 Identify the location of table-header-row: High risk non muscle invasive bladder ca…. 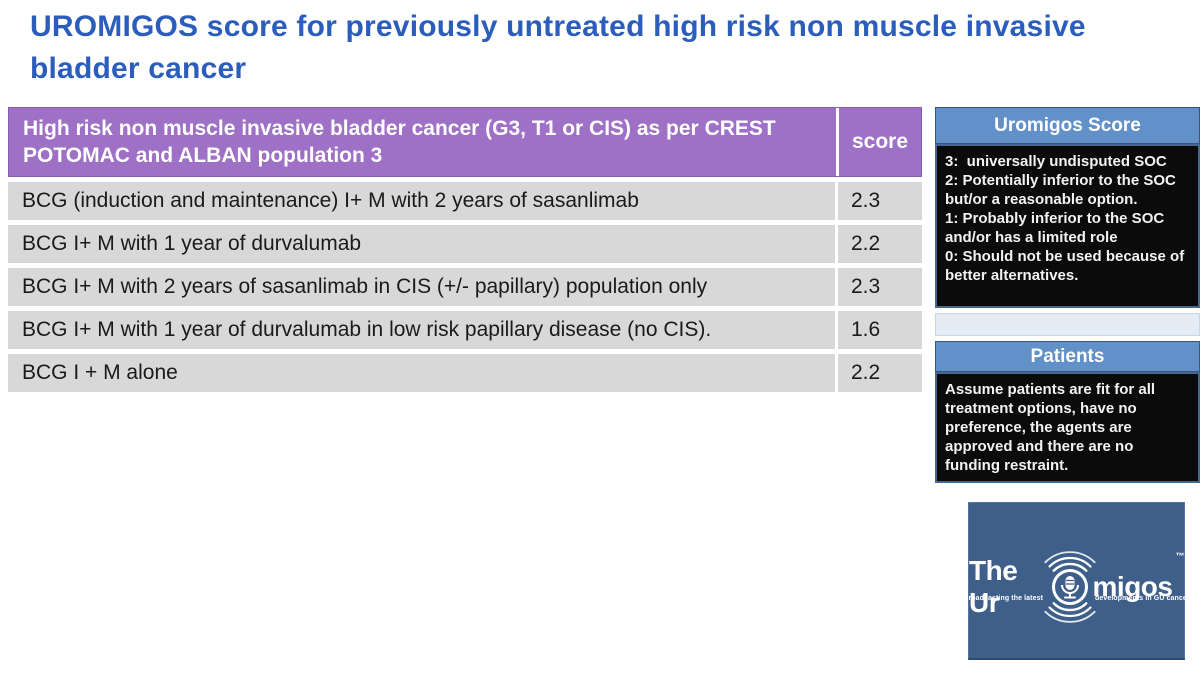
(465, 142).